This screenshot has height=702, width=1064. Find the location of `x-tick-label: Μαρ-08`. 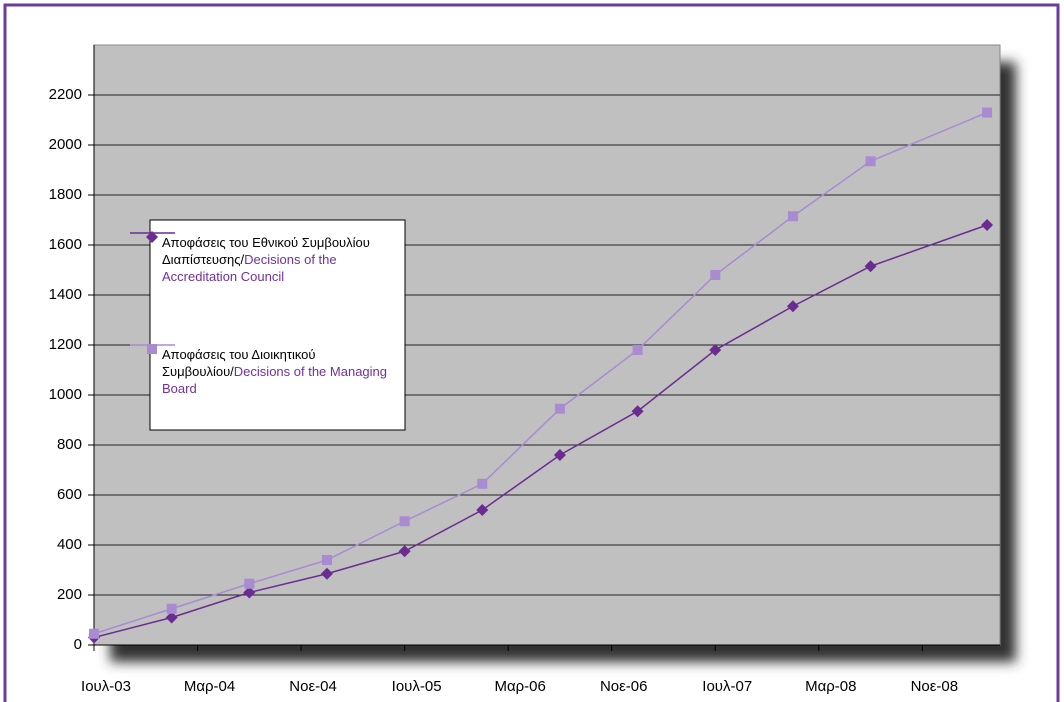

x-tick-label: Μαρ-08 is located at coordinates (830, 686).